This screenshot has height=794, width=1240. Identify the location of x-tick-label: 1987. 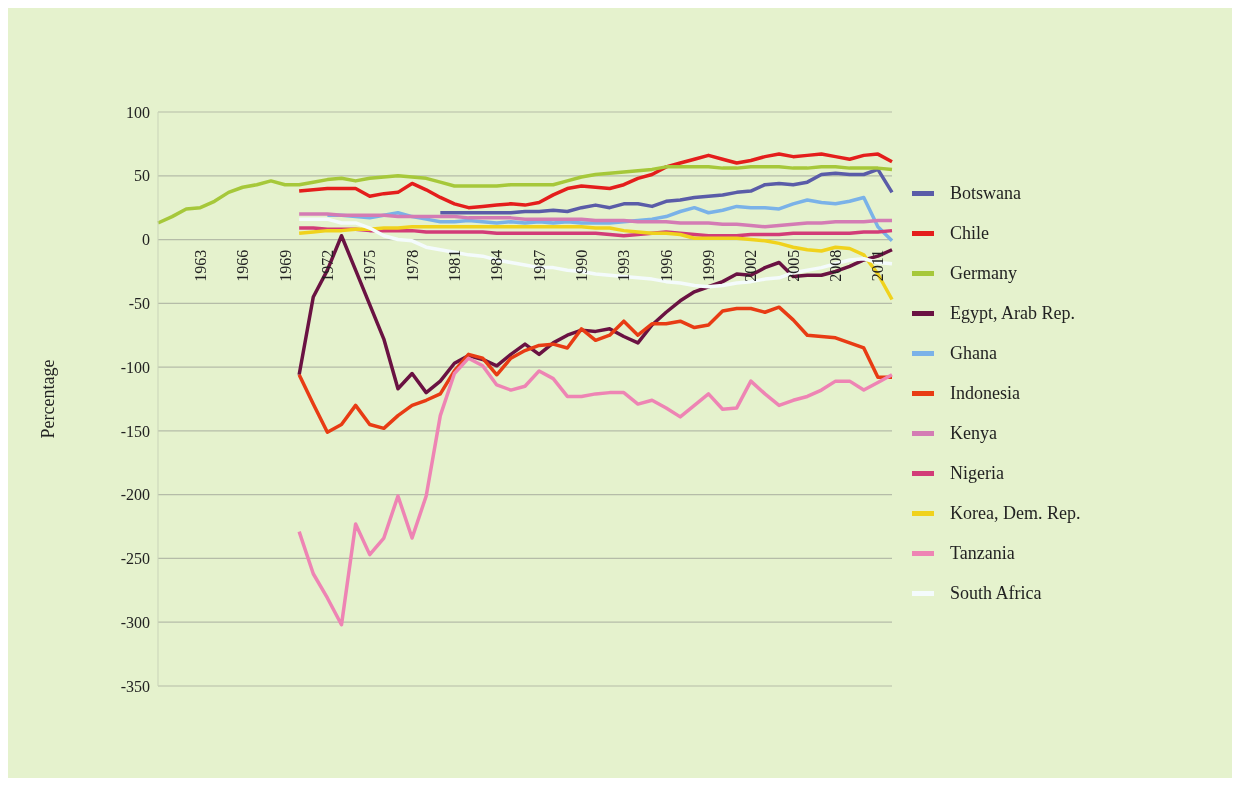
(539, 265).